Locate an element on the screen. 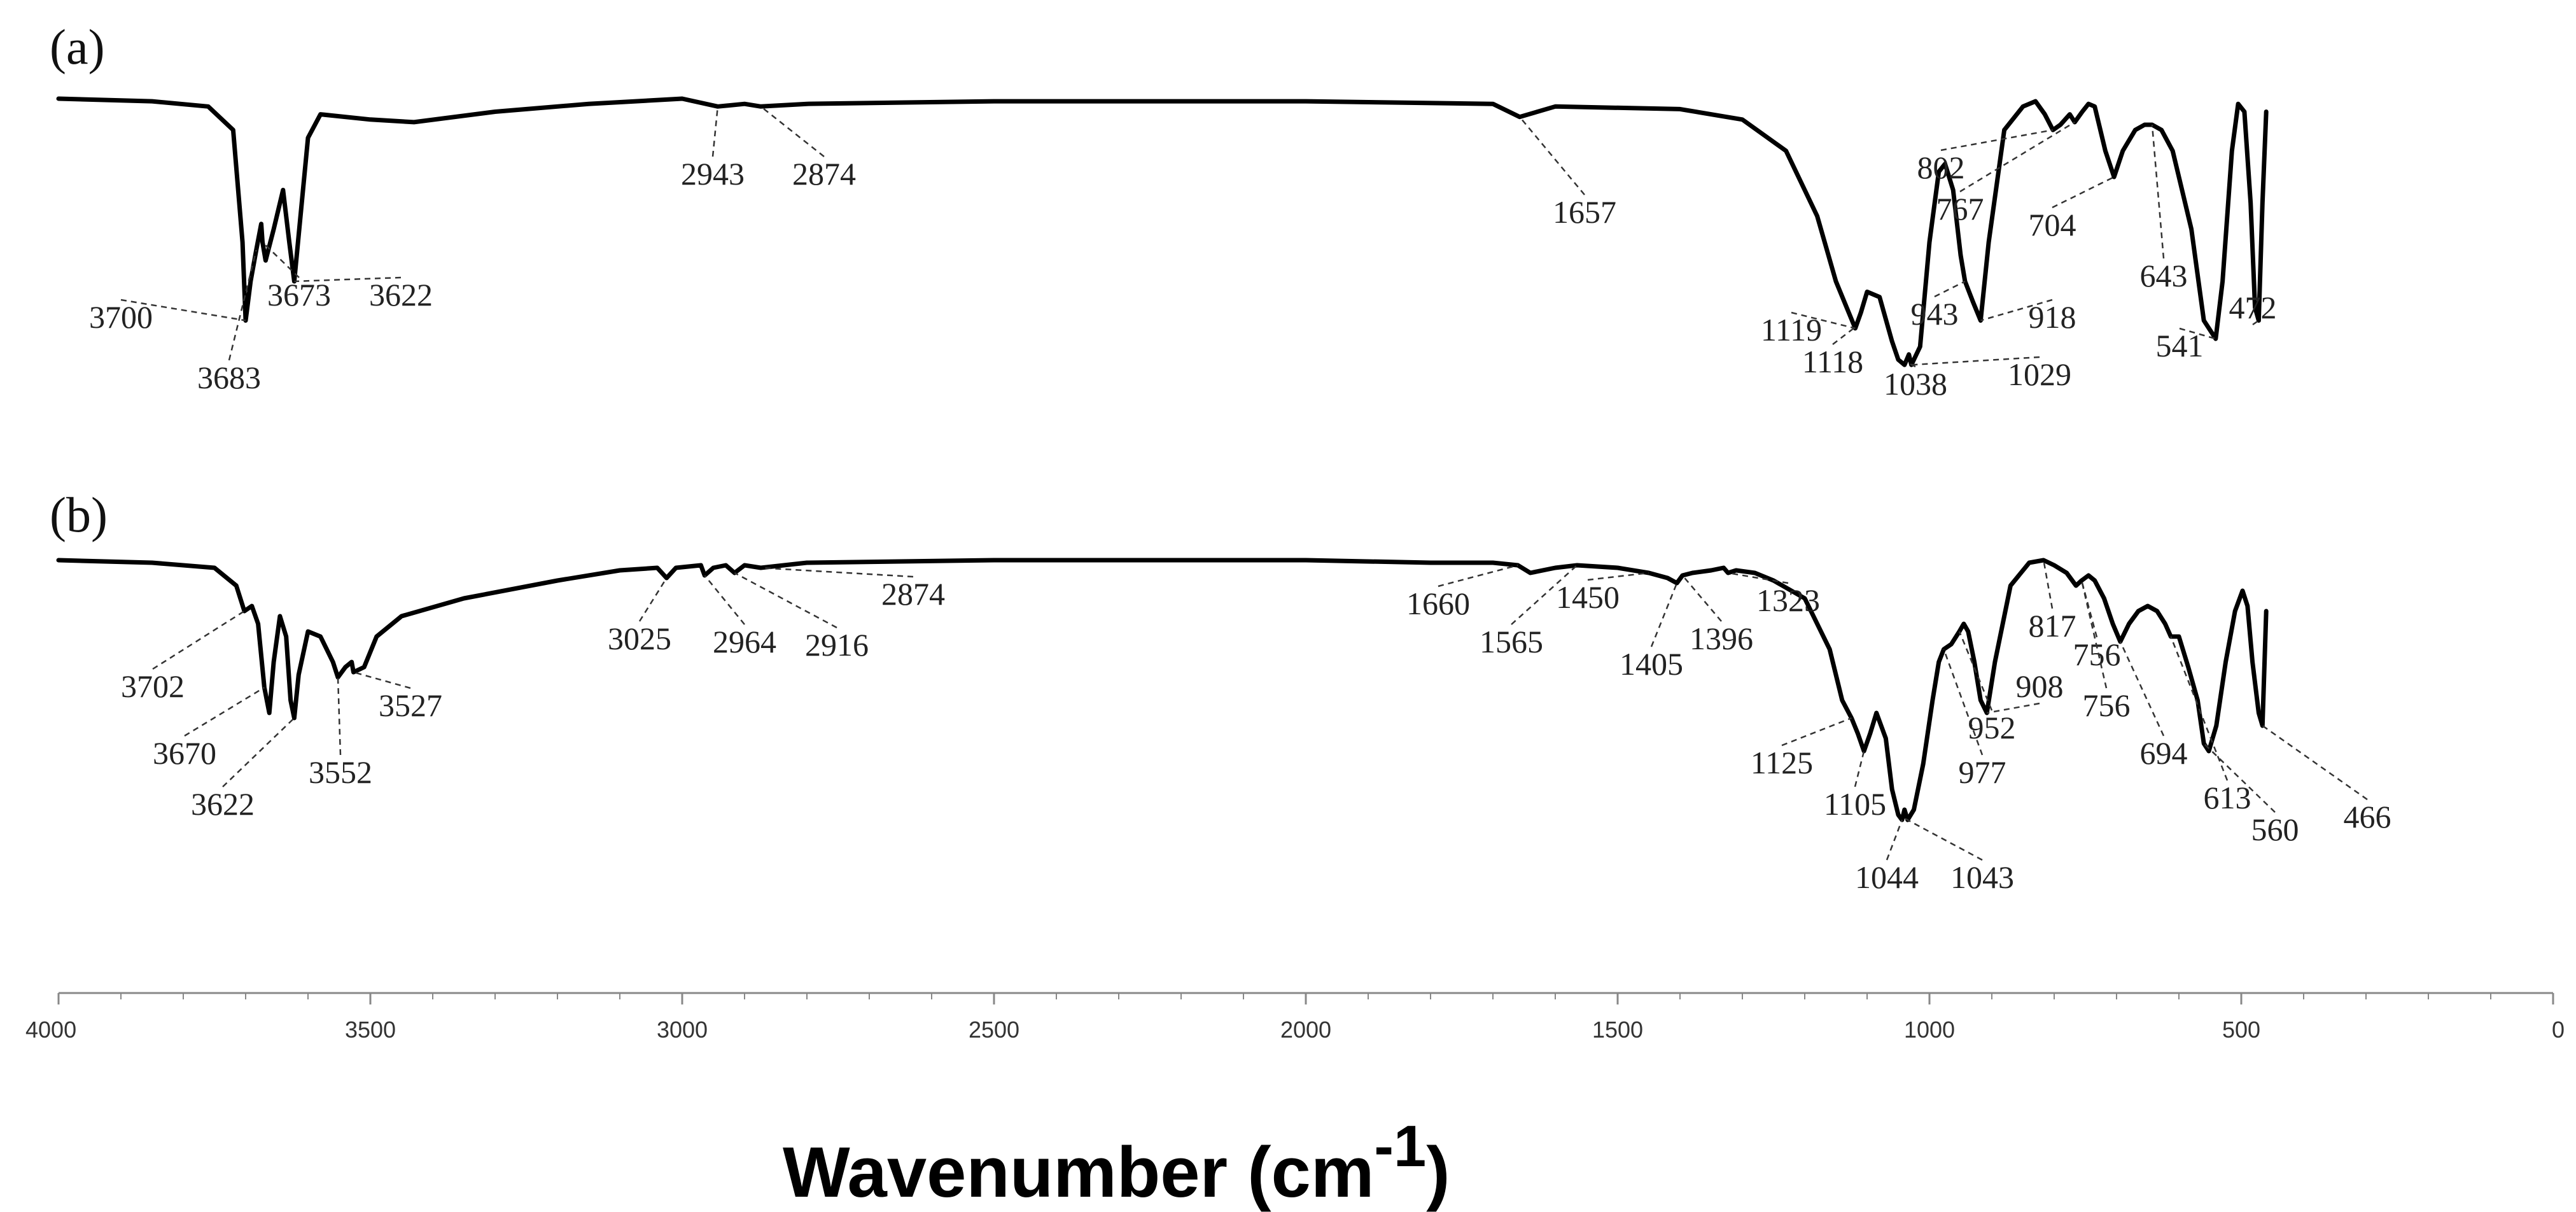 This screenshot has width=2576, height=1212. x-tick-label: 4000 is located at coordinates (50, 1030).